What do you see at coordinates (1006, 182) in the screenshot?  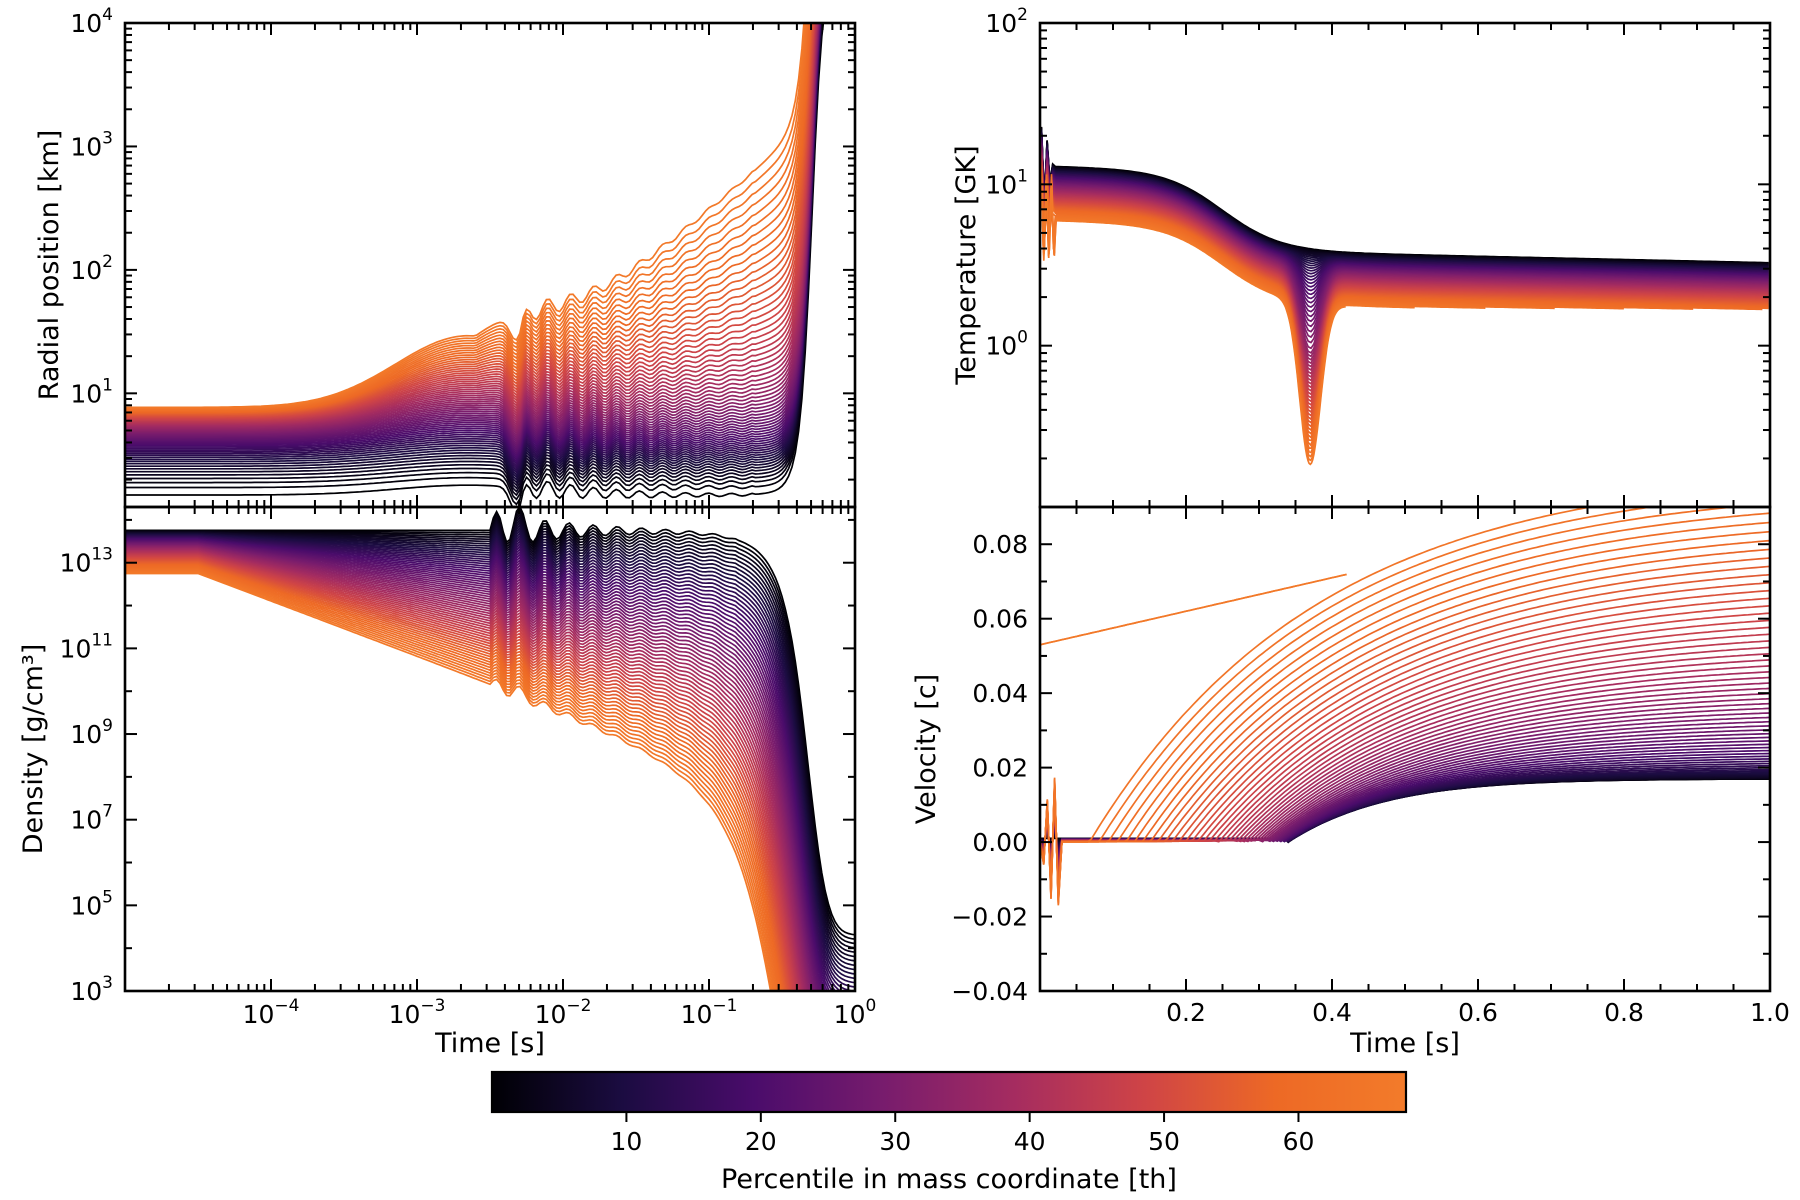 I see `y-tick-label: 10¹` at bounding box center [1006, 182].